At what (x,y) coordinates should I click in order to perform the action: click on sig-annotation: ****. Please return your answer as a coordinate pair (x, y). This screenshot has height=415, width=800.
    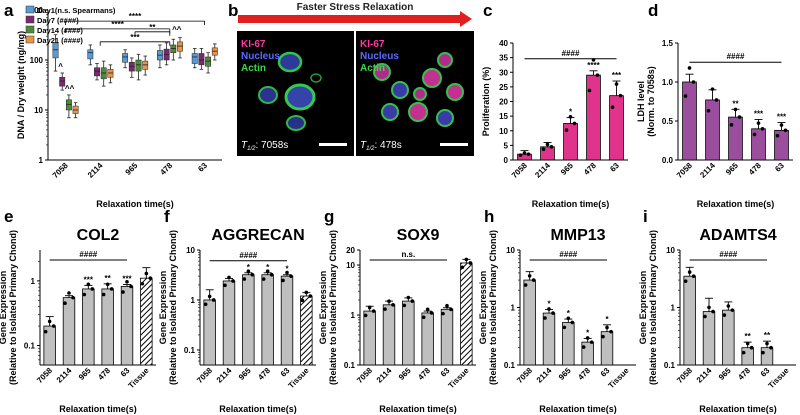
    Looking at the image, I should click on (117, 24).